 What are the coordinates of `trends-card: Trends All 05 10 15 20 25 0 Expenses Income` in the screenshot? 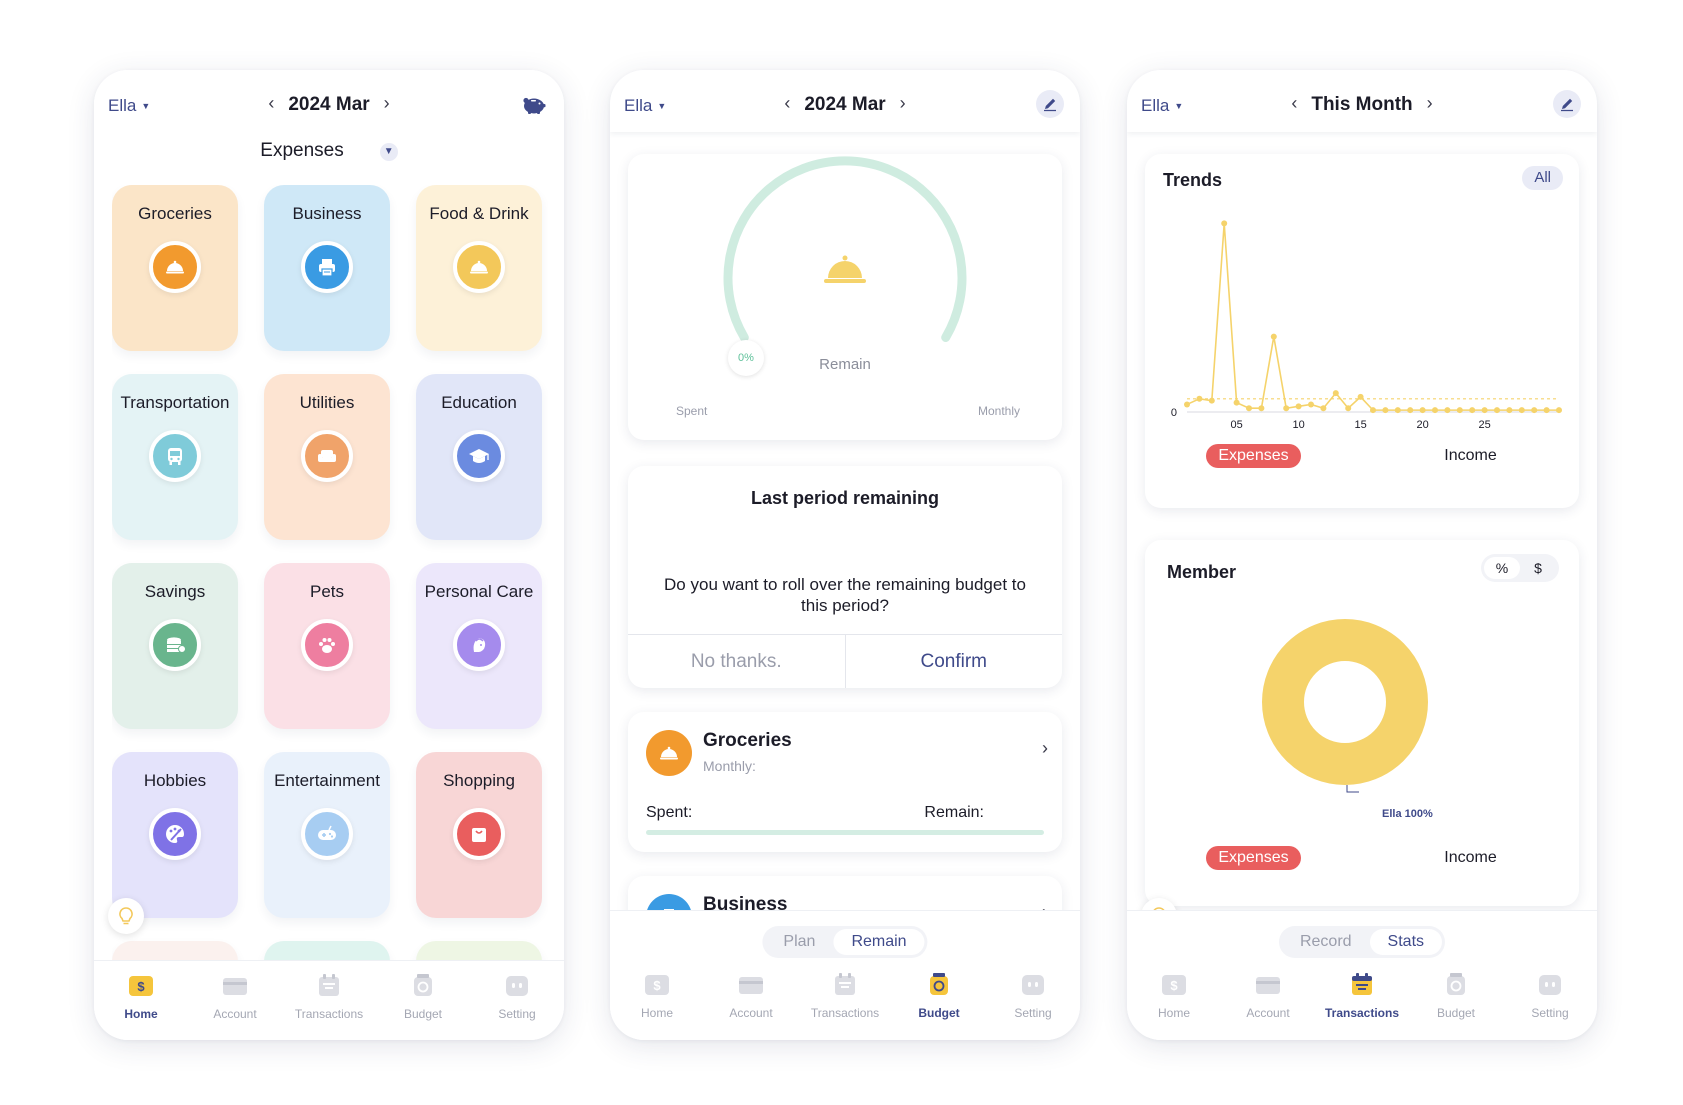 It's located at (1362, 331).